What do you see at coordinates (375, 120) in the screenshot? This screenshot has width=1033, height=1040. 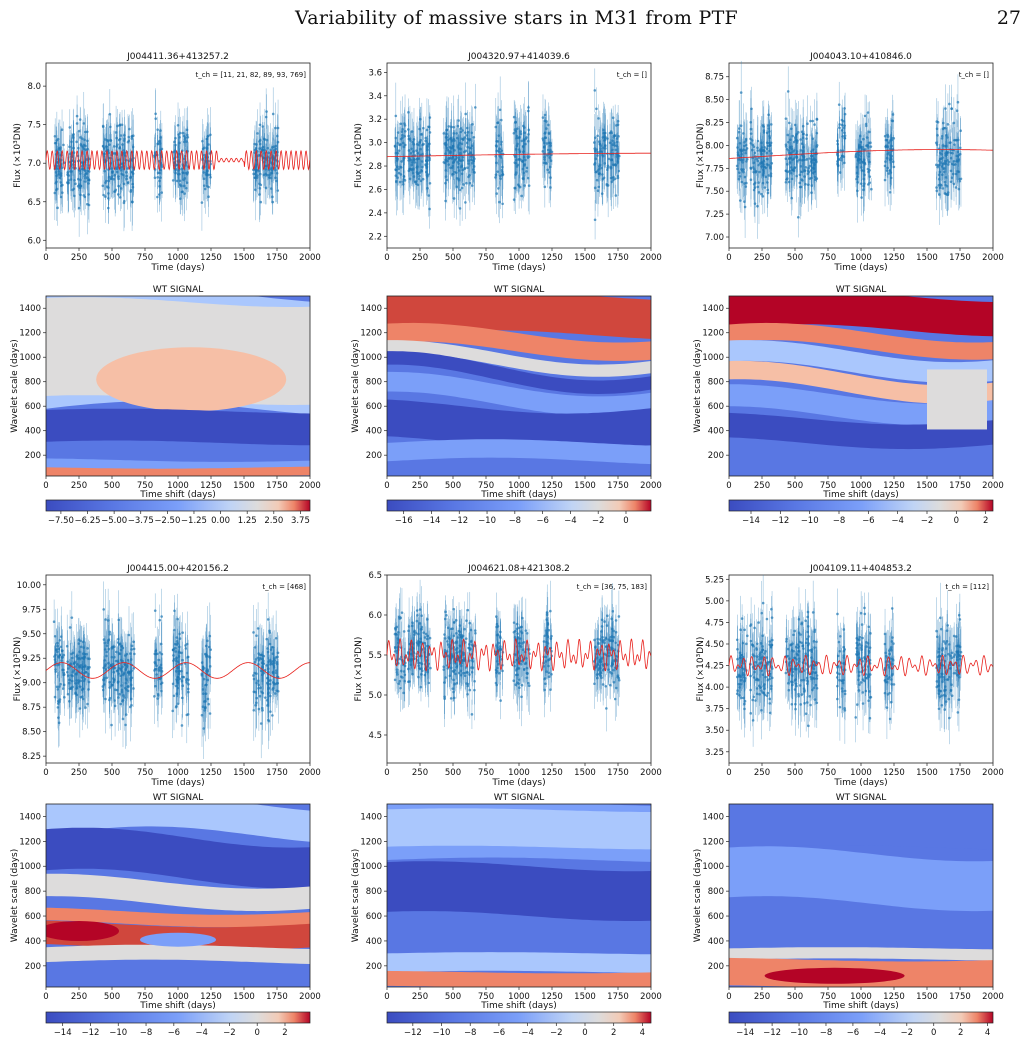 I see `flux-tick: 3.2` at bounding box center [375, 120].